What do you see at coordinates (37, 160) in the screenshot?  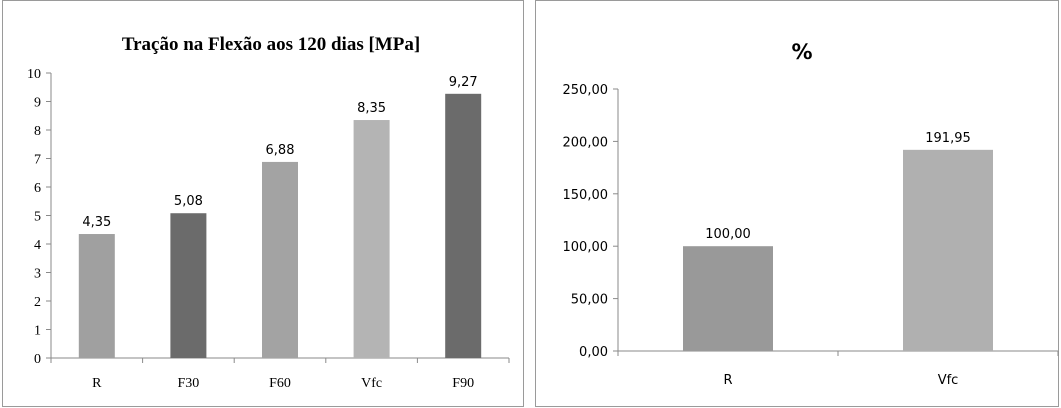 I see `y-tick-label: 7` at bounding box center [37, 160].